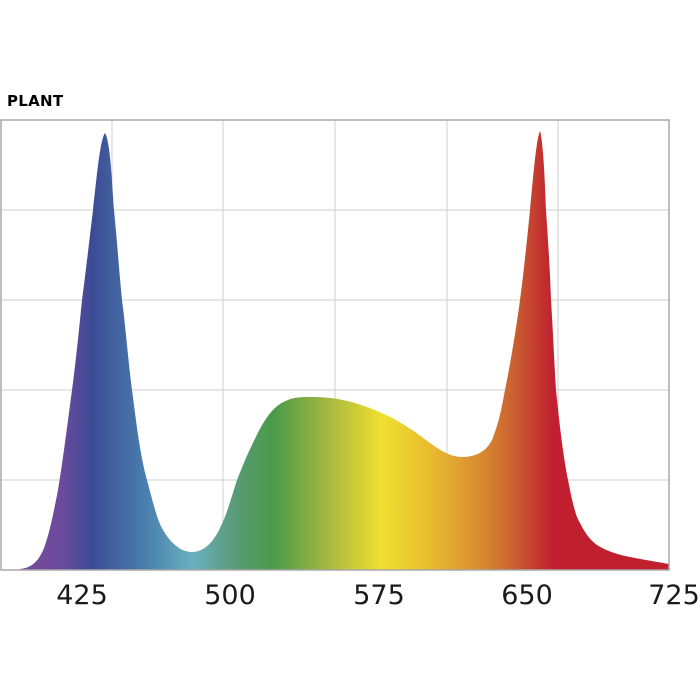 The width and height of the screenshot is (700, 700). I want to click on x-tick-650: 650, so click(527, 595).